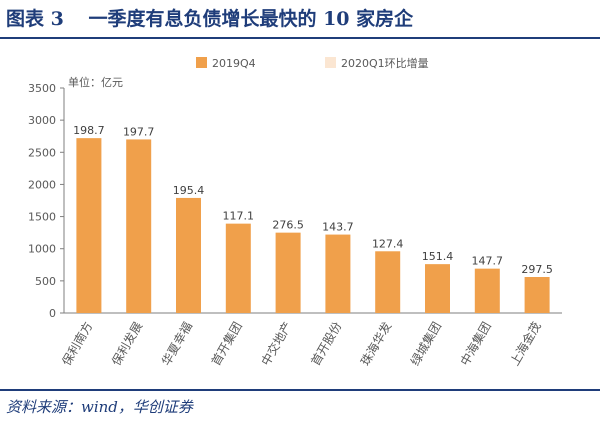 This screenshot has width=600, height=423. I want to click on legend-label-increment: 2020Q1环比增量, so click(385, 63).